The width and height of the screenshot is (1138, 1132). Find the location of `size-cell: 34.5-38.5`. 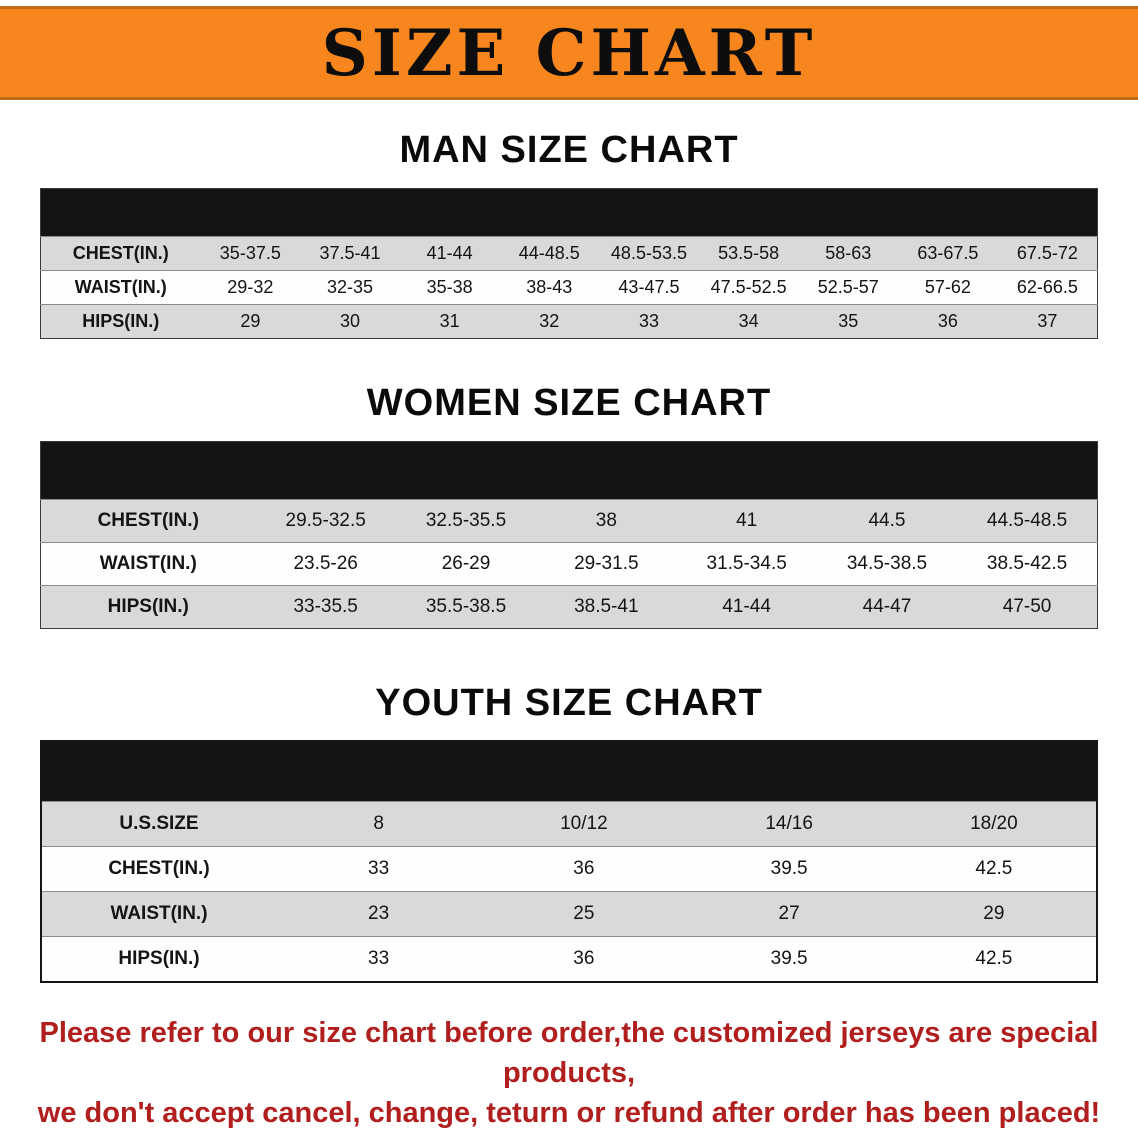

size-cell: 34.5-38.5 is located at coordinates (887, 563).